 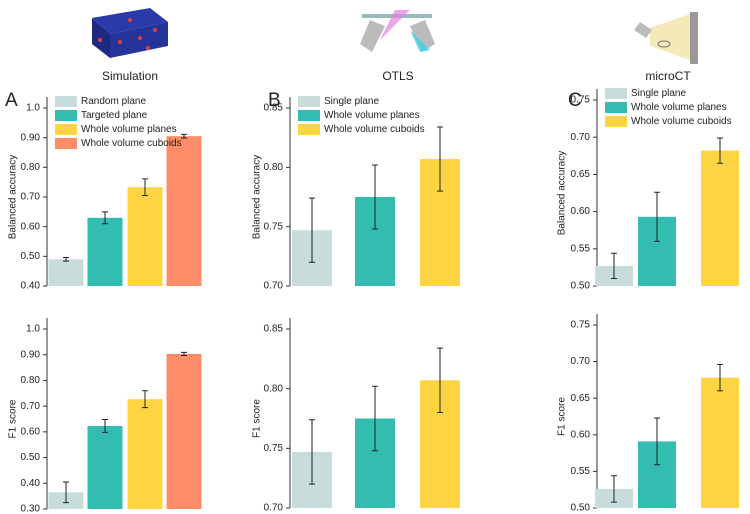 What do you see at coordinates (114, 115) in the screenshot?
I see `legend-label: Targeted plane` at bounding box center [114, 115].